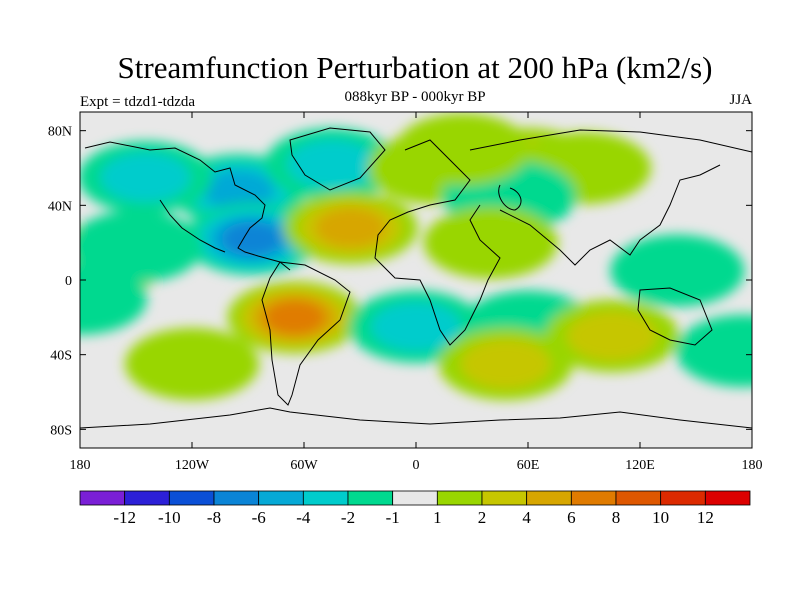  Describe the element at coordinates (169, 517) in the screenshot. I see `colorbar-label: -10` at that location.